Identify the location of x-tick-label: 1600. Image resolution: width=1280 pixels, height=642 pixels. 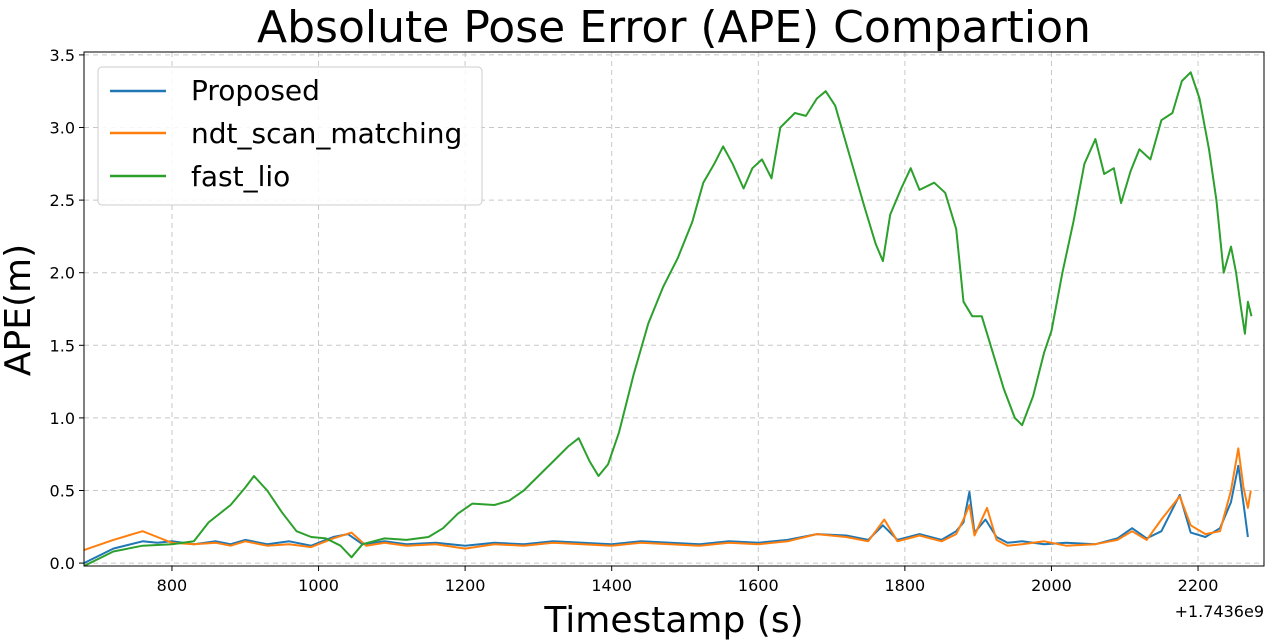
(758, 585).